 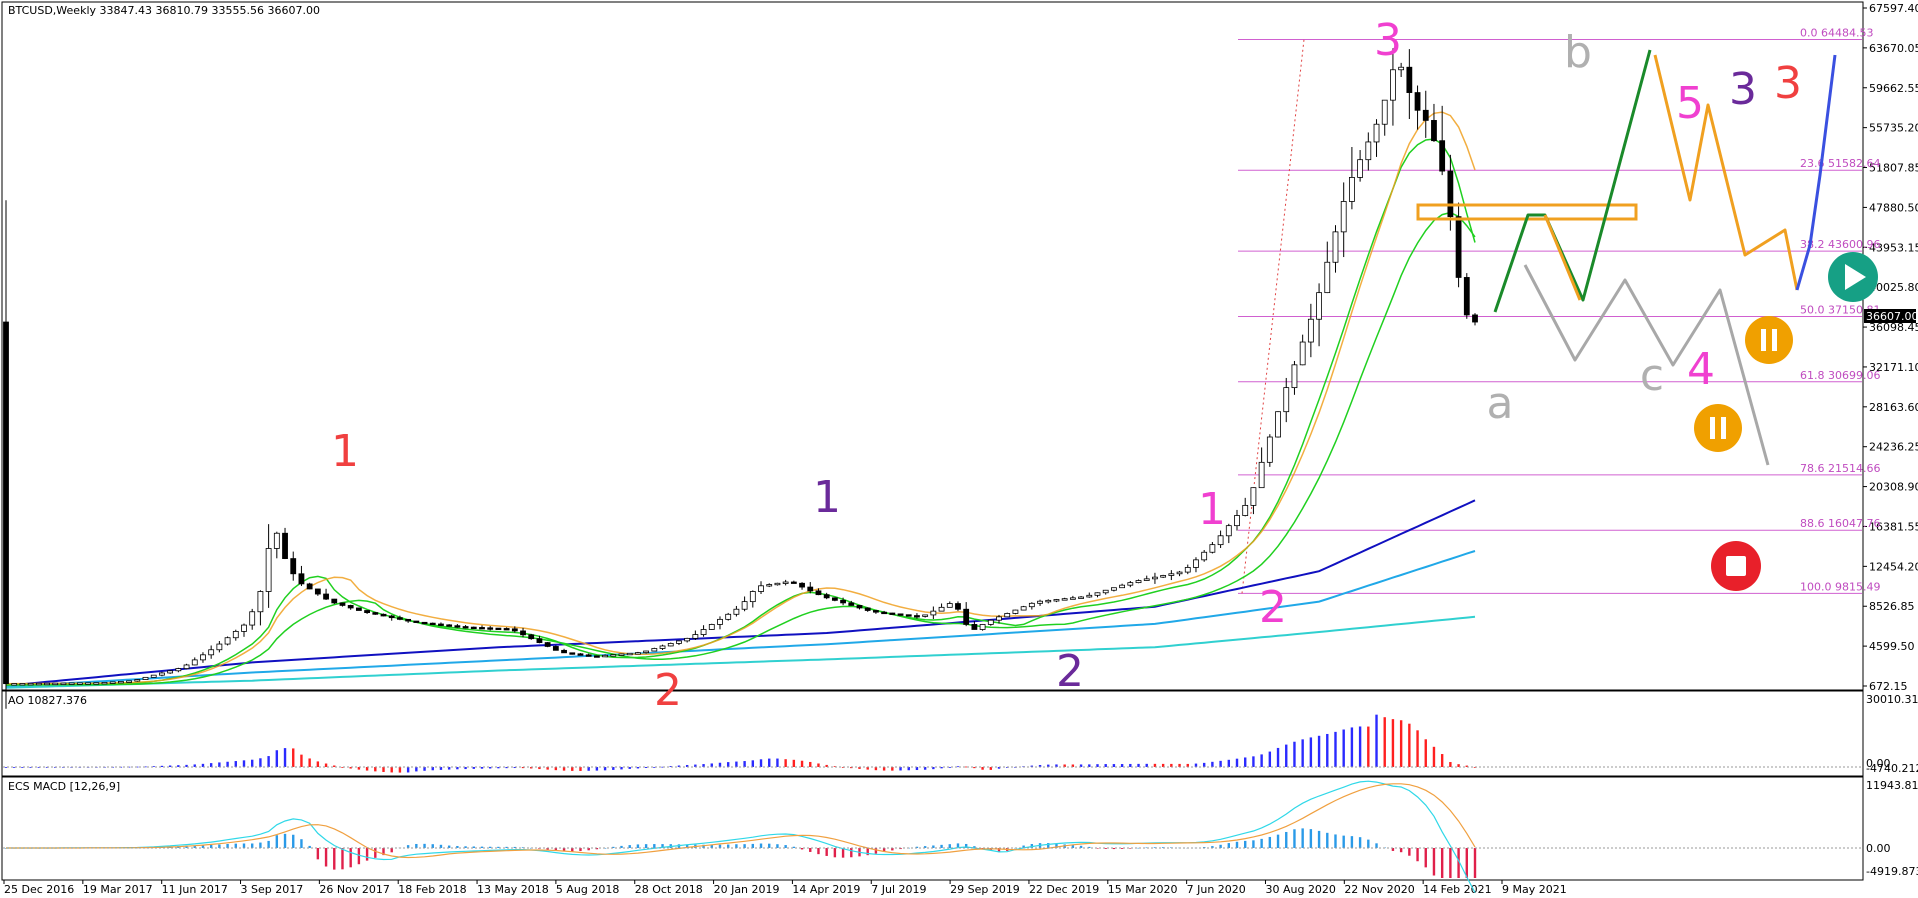 I want to click on wave-label: 3, so click(x=1743, y=89).